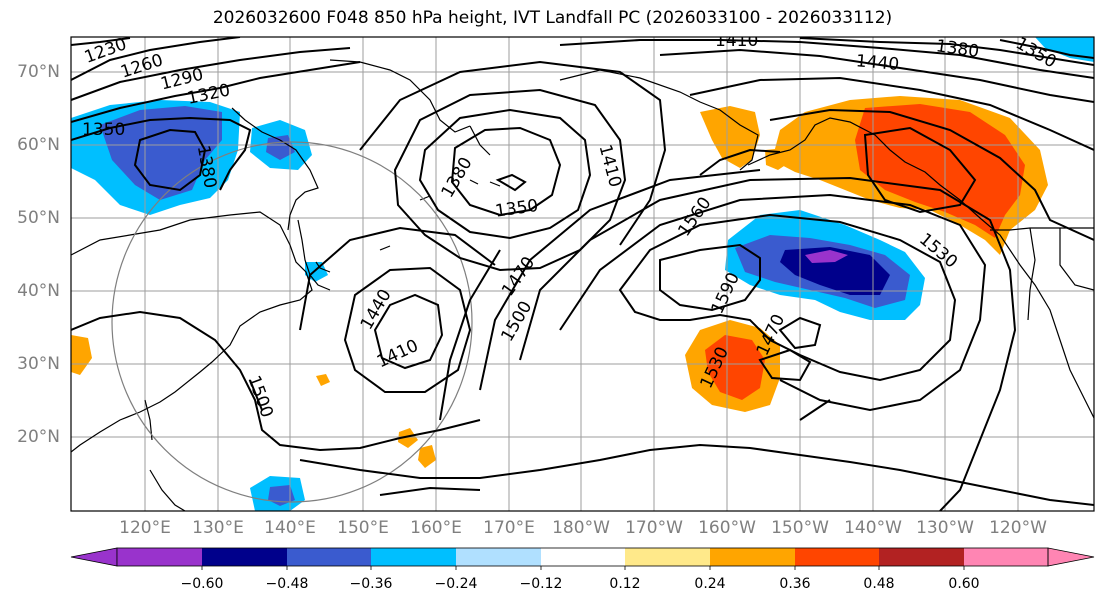 The height and width of the screenshot is (604, 1105). I want to click on colorbar-label: 0.36, so click(795, 584).